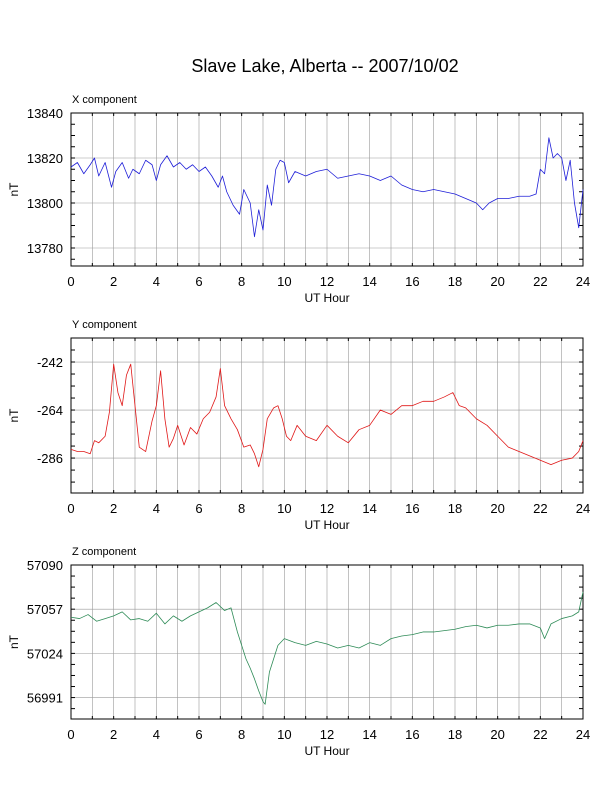 The image size is (612, 792). Describe the element at coordinates (45, 653) in the screenshot. I see `y-tick-label: 57024` at that location.